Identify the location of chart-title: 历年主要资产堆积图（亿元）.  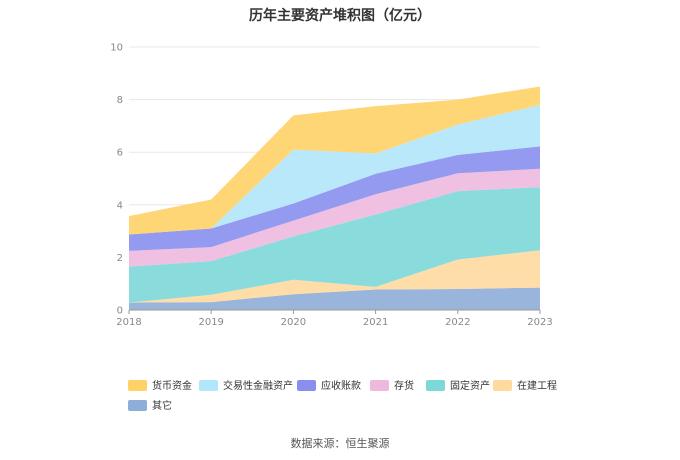
(340, 15).